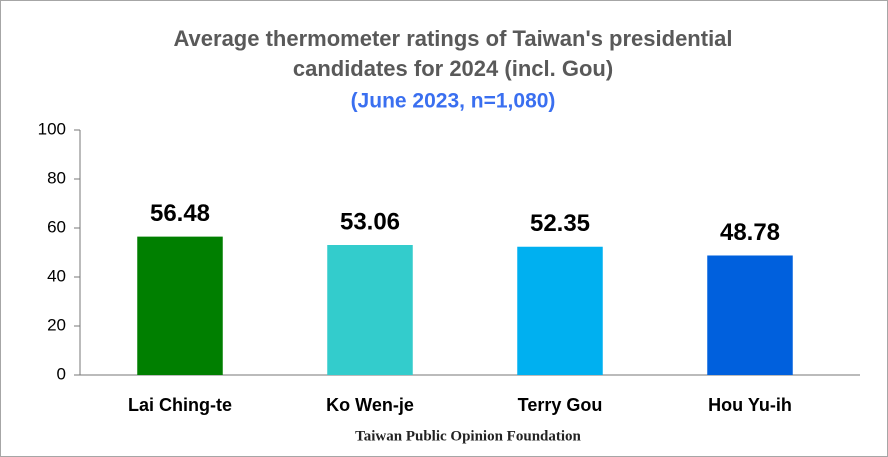 Image resolution: width=888 pixels, height=457 pixels. Describe the element at coordinates (468, 436) in the screenshot. I see `source: Taiwan Public Opinion Foundation` at that location.